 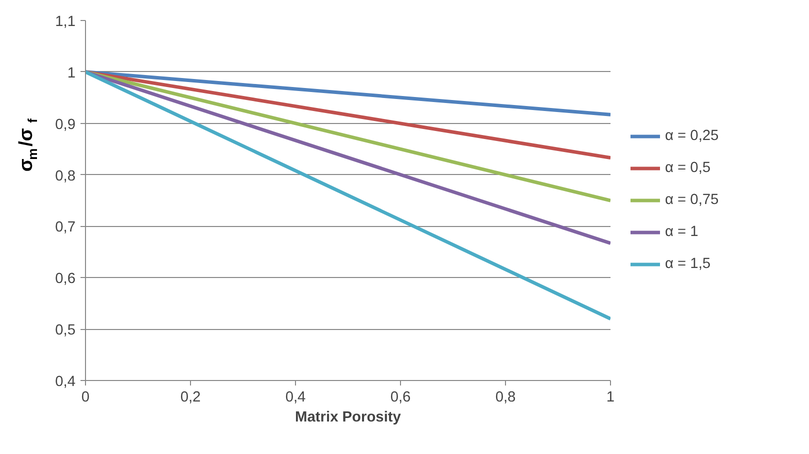 What do you see at coordinates (348, 418) in the screenshot?
I see `x-axis-title: Matrix Porosity` at bounding box center [348, 418].